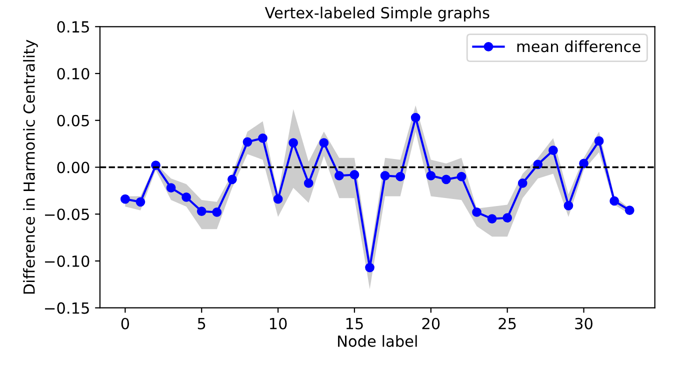 This screenshot has width=680, height=370. I want to click on y-tick-label: 0.00, so click(73, 168).